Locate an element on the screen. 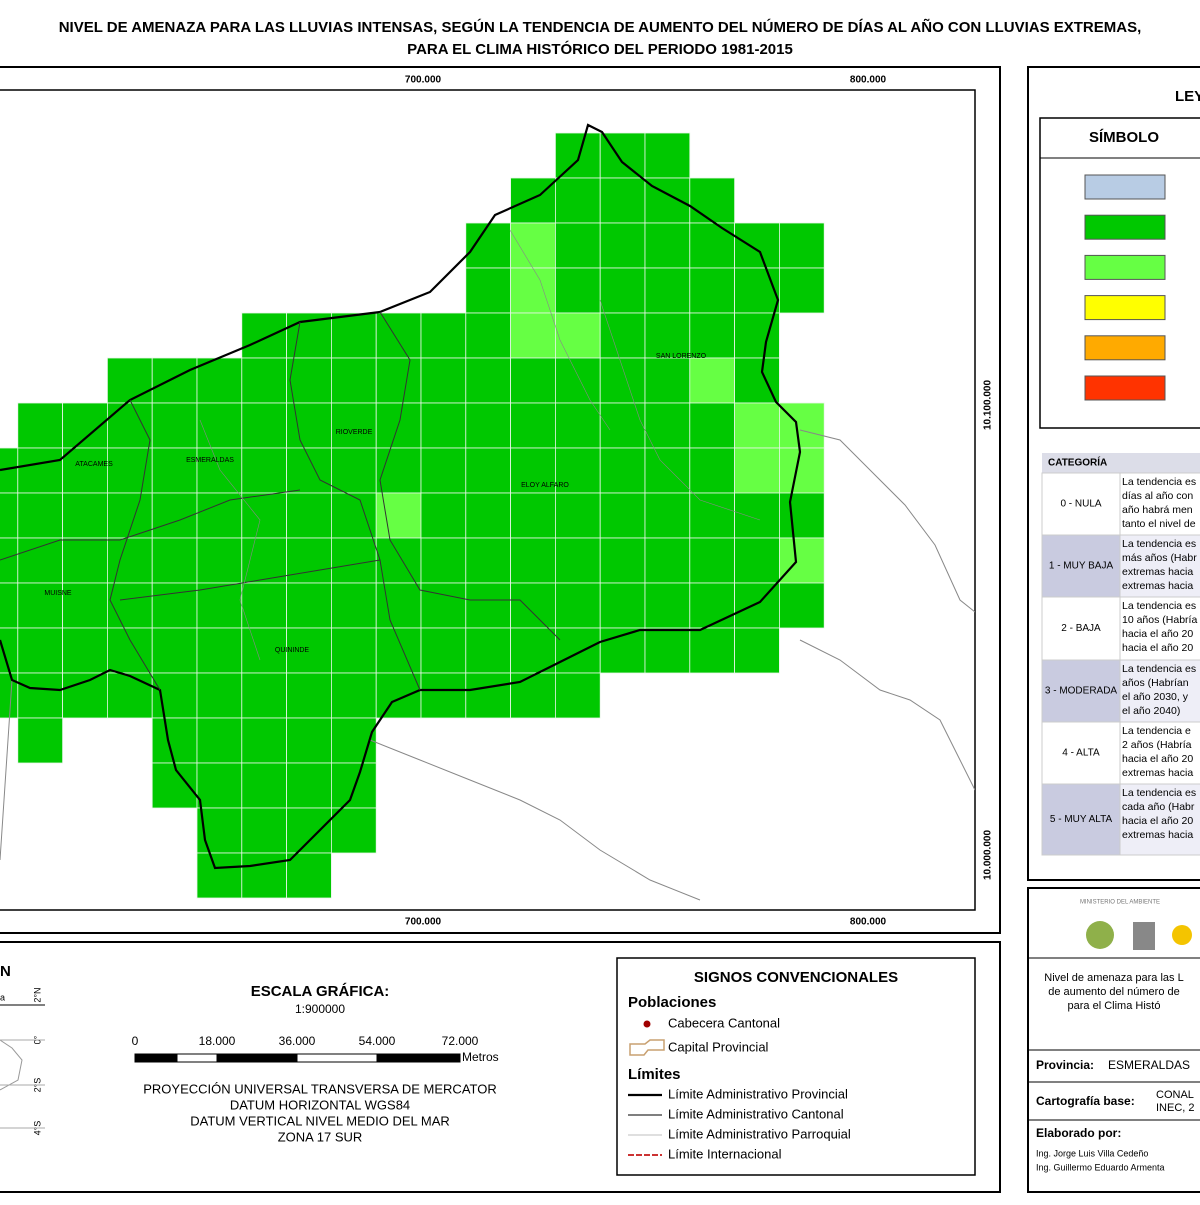 This screenshot has height=1205, width=1200. base: CONAL is located at coordinates (1175, 1095).